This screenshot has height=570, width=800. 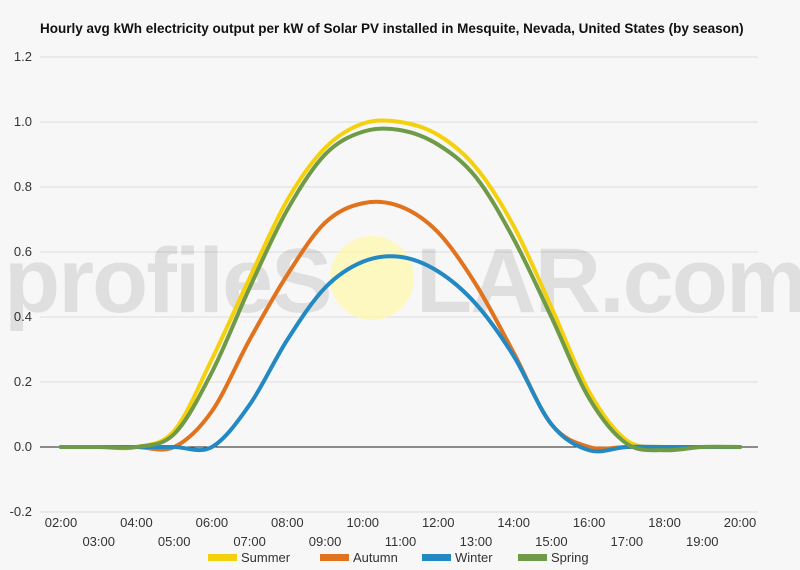 I want to click on x-tick-label: 13:00, so click(x=476, y=541).